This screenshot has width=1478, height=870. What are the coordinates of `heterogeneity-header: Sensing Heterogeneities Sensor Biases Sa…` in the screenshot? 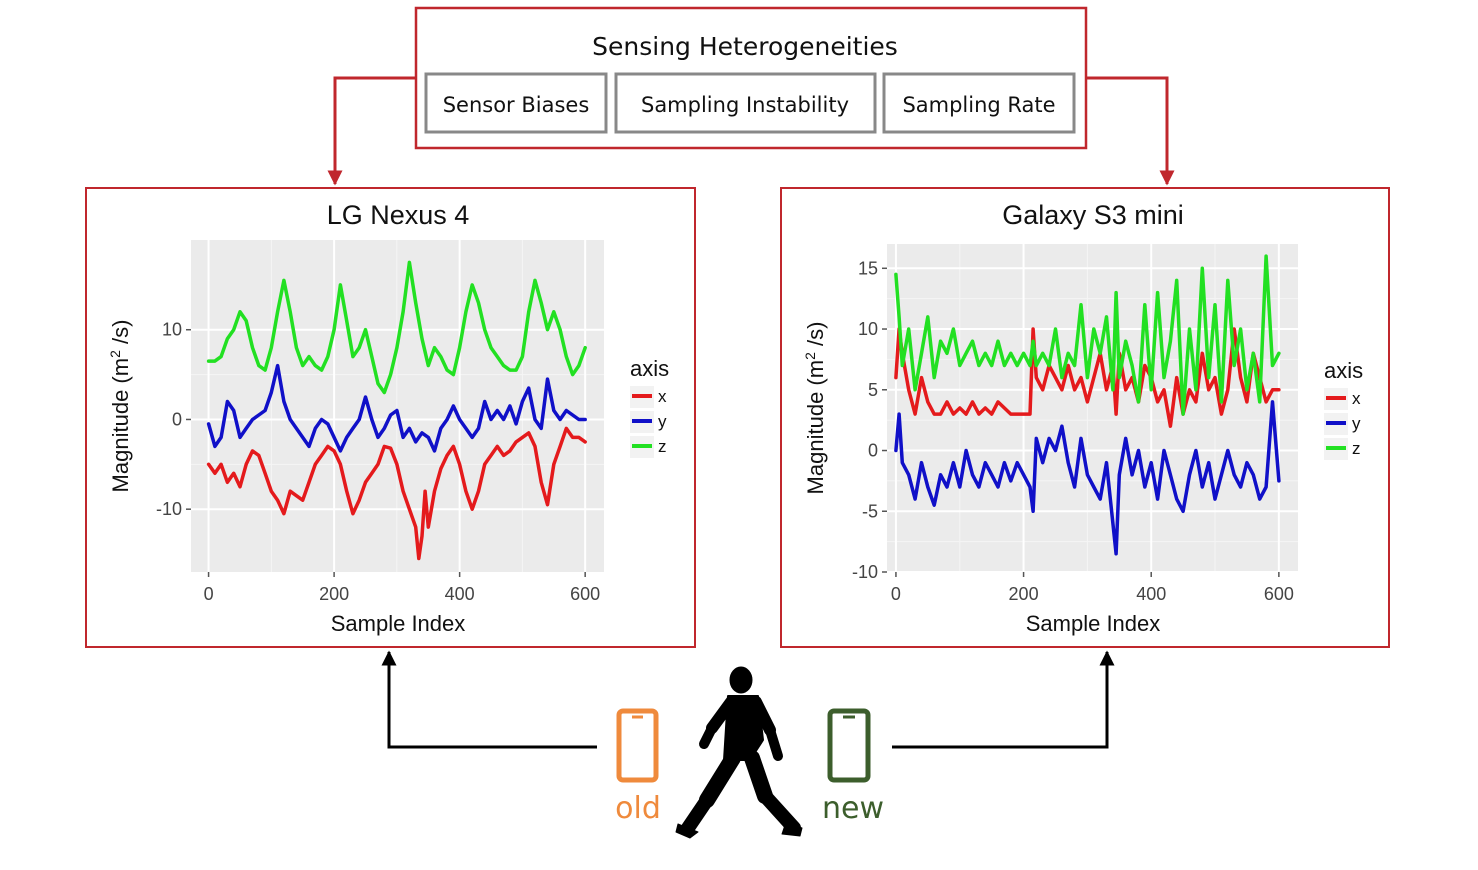 It's located at (751, 78).